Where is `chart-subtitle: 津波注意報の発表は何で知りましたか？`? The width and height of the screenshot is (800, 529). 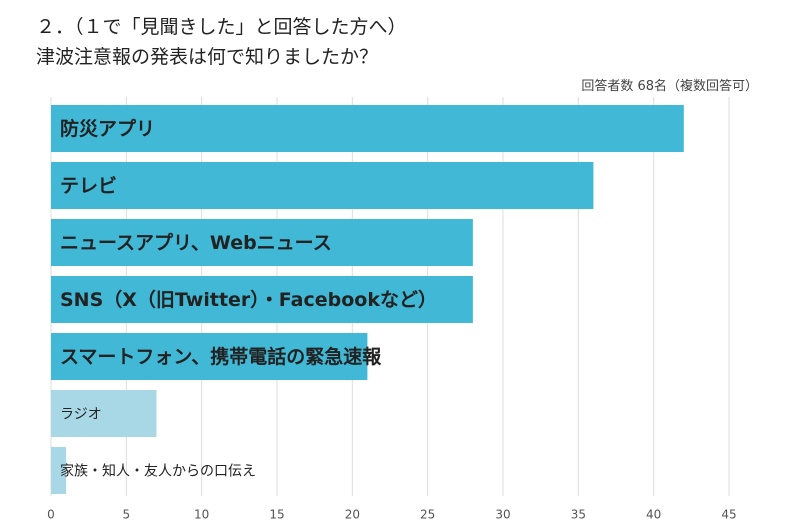 chart-subtitle: 津波注意報の発表は何で知りましたか？ is located at coordinates (207, 57).